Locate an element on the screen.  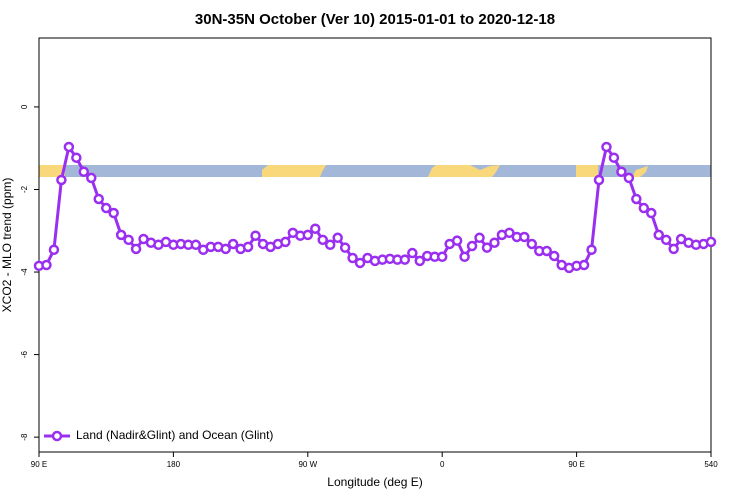
legend-label: Land (Nadir&Glint) and Ocean (Glint) is located at coordinates (174, 435).